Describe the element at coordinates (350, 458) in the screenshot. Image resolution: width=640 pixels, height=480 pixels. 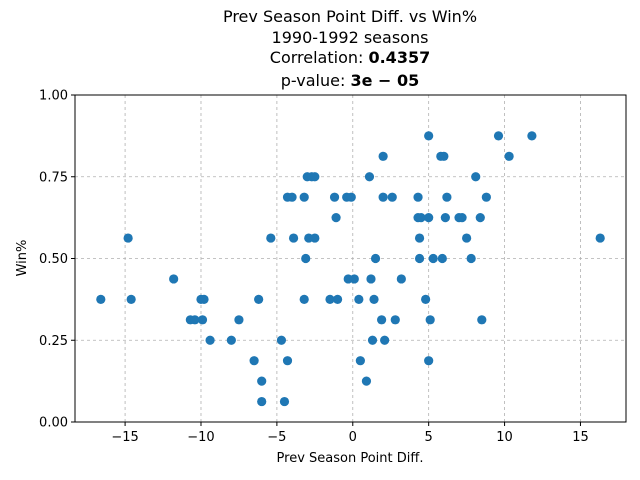
I see `x-axis-label: Prev Season Point Diff.` at that location.